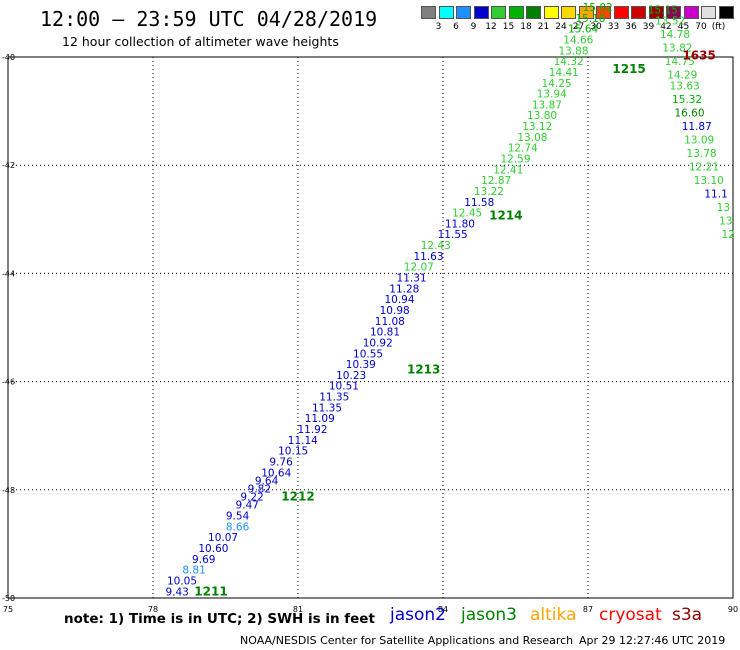  Describe the element at coordinates (702, 154) in the screenshot. I see `swh-value: 13.78` at that location.